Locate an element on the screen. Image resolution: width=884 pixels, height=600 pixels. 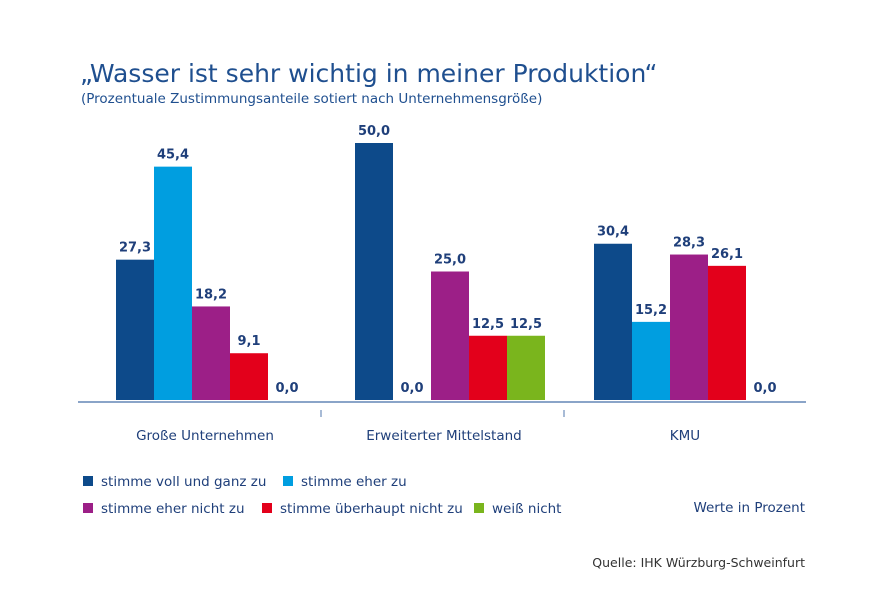
value-label-2-2: 0,0 is located at coordinates (411, 388).